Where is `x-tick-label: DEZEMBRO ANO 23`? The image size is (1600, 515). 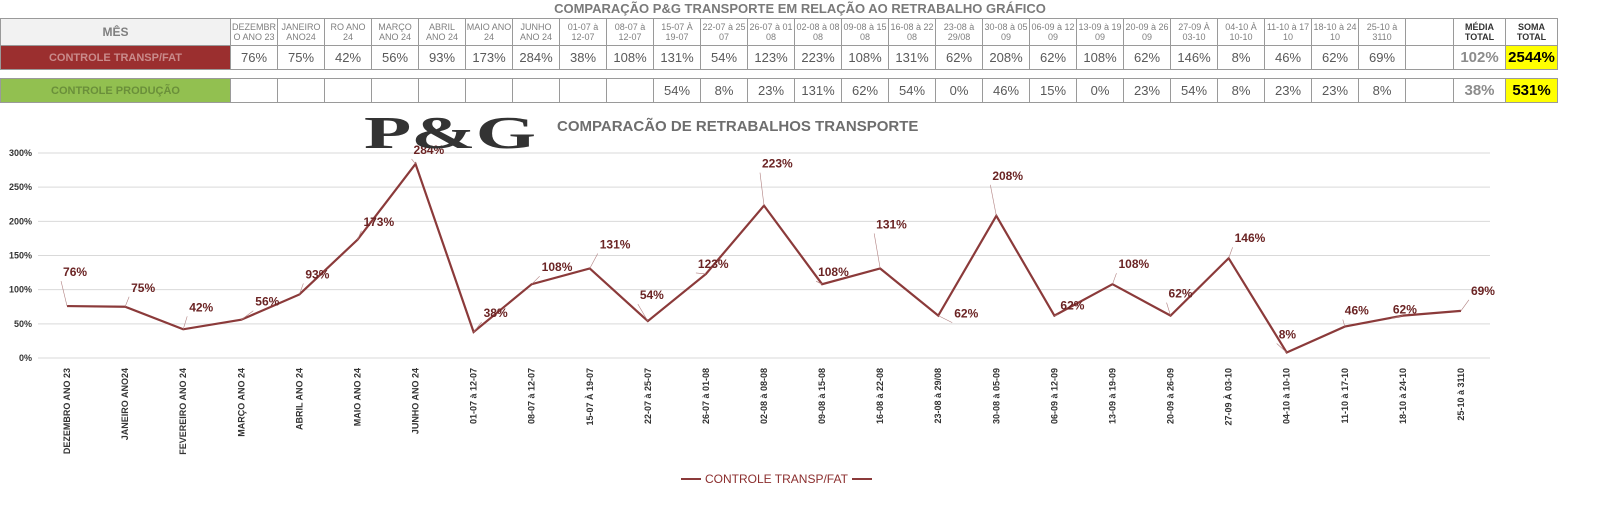 x-tick-label: DEZEMBRO ANO 23 is located at coordinates (67, 411).